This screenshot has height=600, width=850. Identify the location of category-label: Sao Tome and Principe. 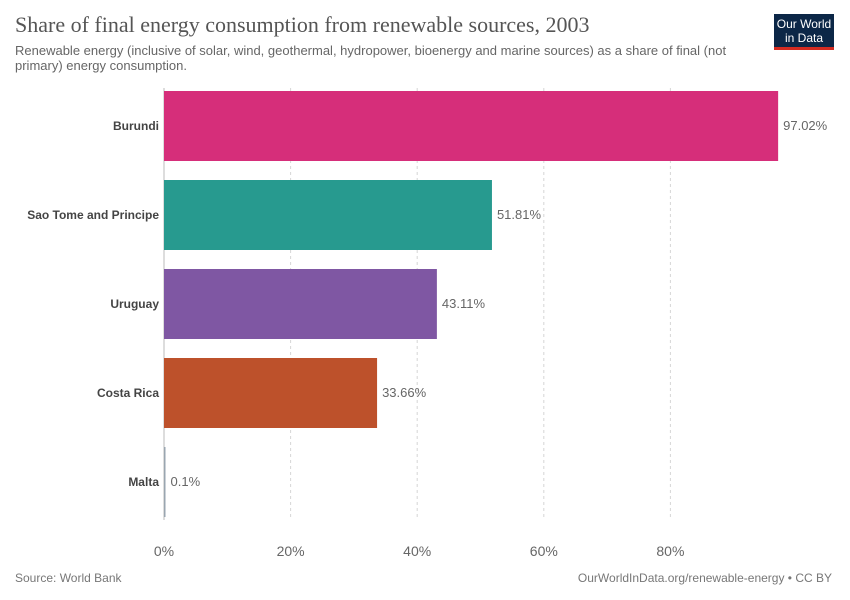
(93, 215).